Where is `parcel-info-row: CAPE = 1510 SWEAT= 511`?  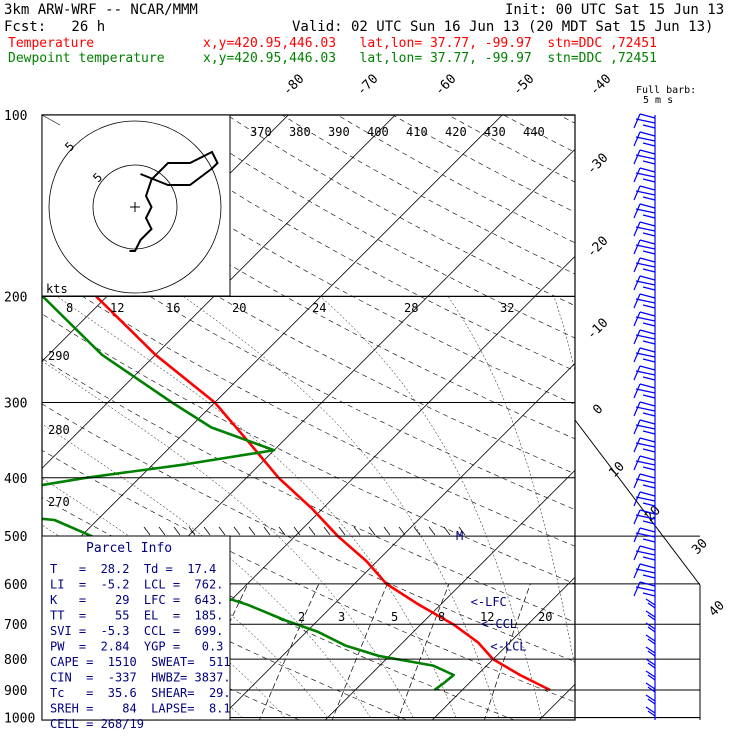
parcel-info-row: CAPE = 1510 SWEAT= 511 is located at coordinates (140, 662).